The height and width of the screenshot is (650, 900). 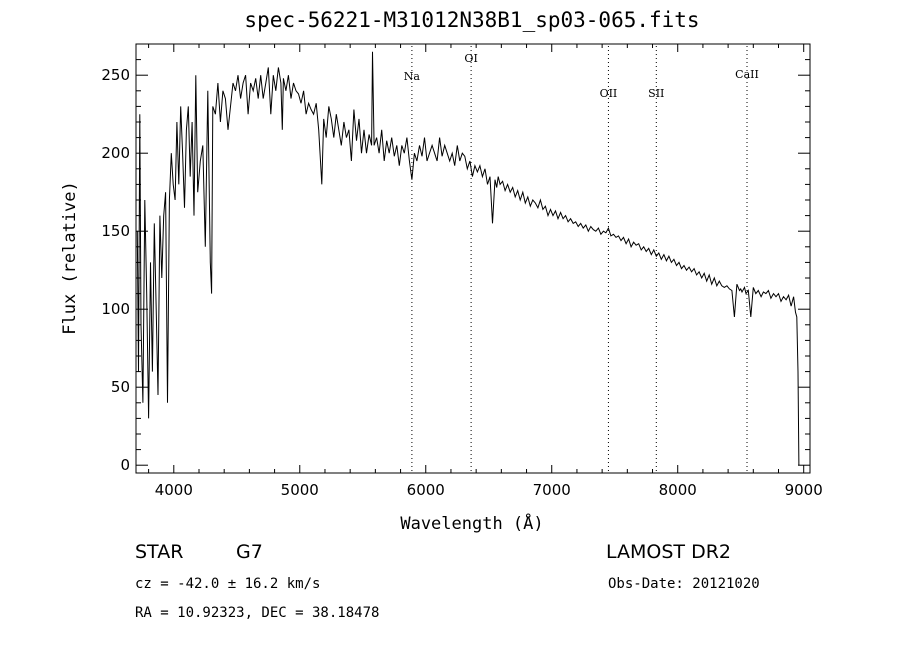 What do you see at coordinates (470, 58) in the screenshot?
I see `spectral-line-label: OI` at bounding box center [470, 58].